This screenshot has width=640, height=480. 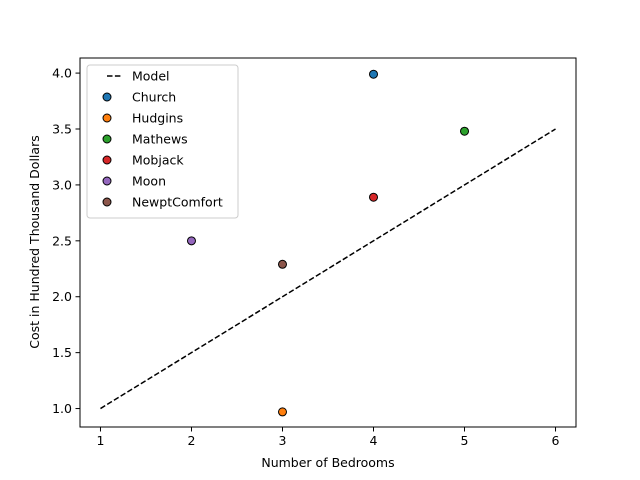 What do you see at coordinates (62, 408) in the screenshot?
I see `y-tick-label: 1.0` at bounding box center [62, 408].